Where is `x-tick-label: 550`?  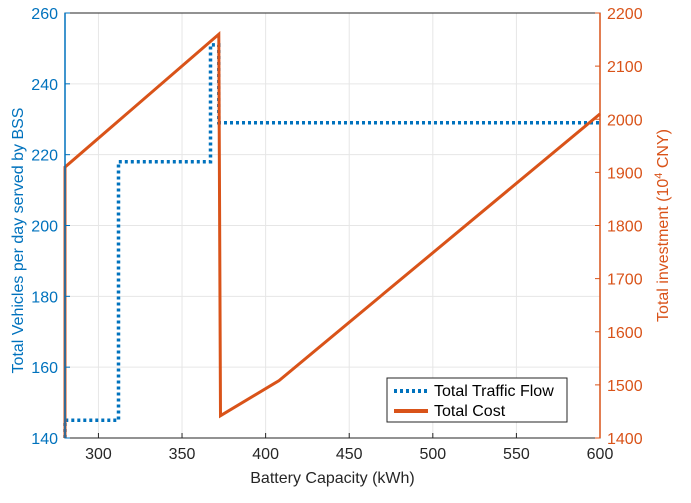 x-tick-label: 550 is located at coordinates (516, 454).